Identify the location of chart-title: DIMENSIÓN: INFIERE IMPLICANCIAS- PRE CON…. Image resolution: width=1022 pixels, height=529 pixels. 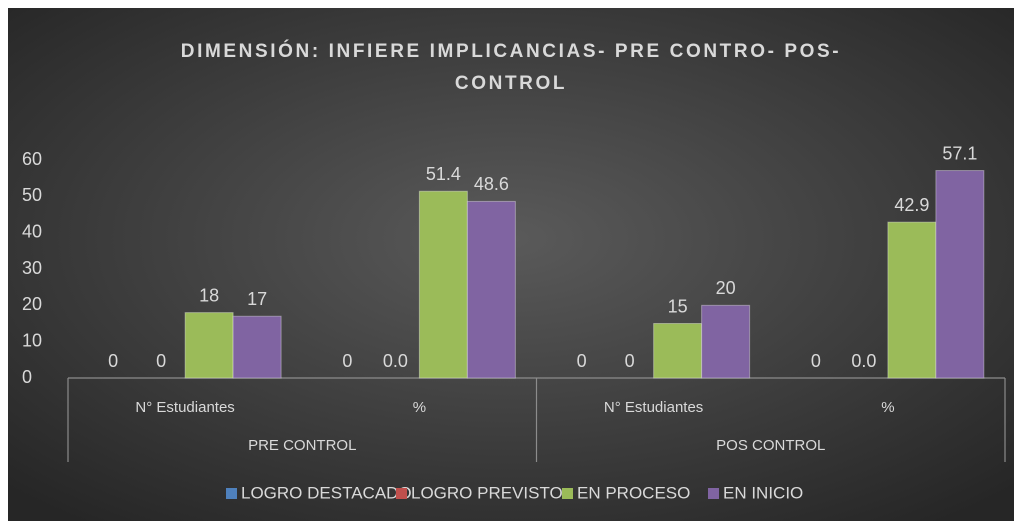
(511, 67).